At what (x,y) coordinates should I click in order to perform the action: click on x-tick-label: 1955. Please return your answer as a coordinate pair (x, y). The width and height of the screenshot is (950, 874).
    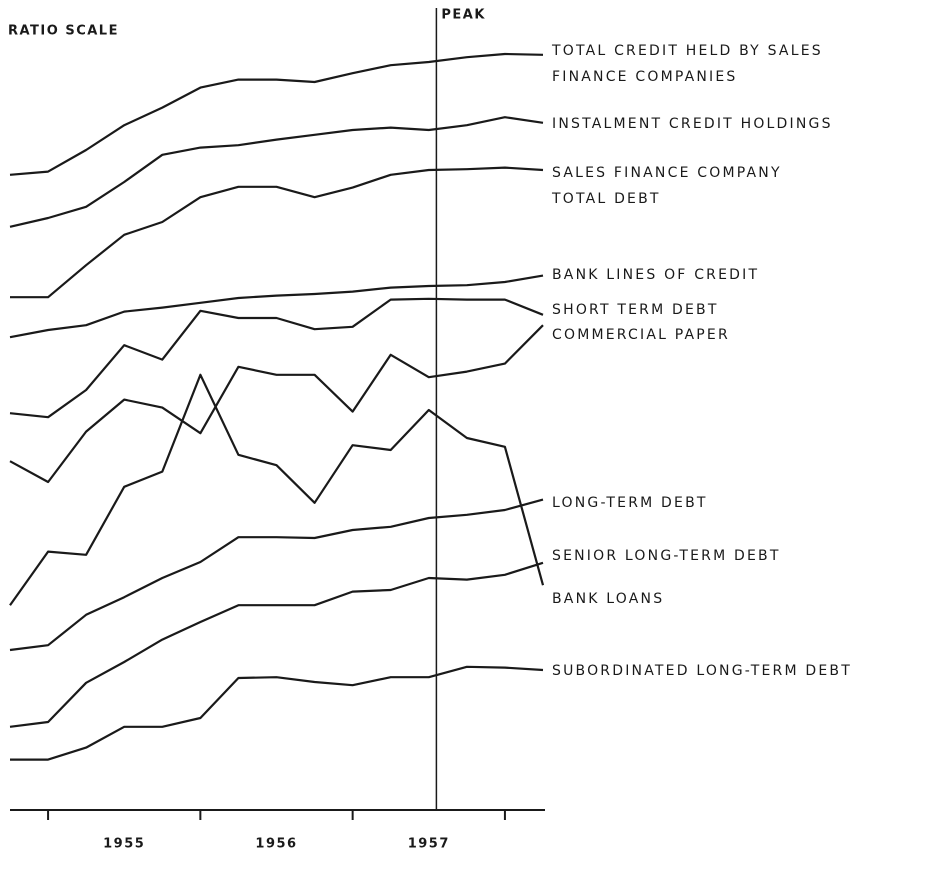
    Looking at the image, I should click on (124, 844).